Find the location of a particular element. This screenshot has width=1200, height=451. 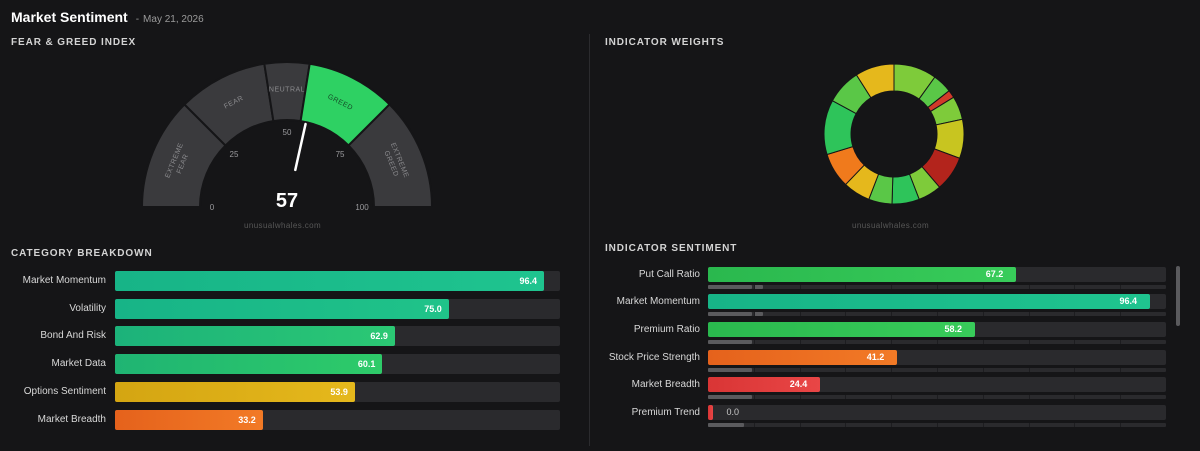

indicator-weights-title: INDICATOR WEIGHTS is located at coordinates (665, 42).